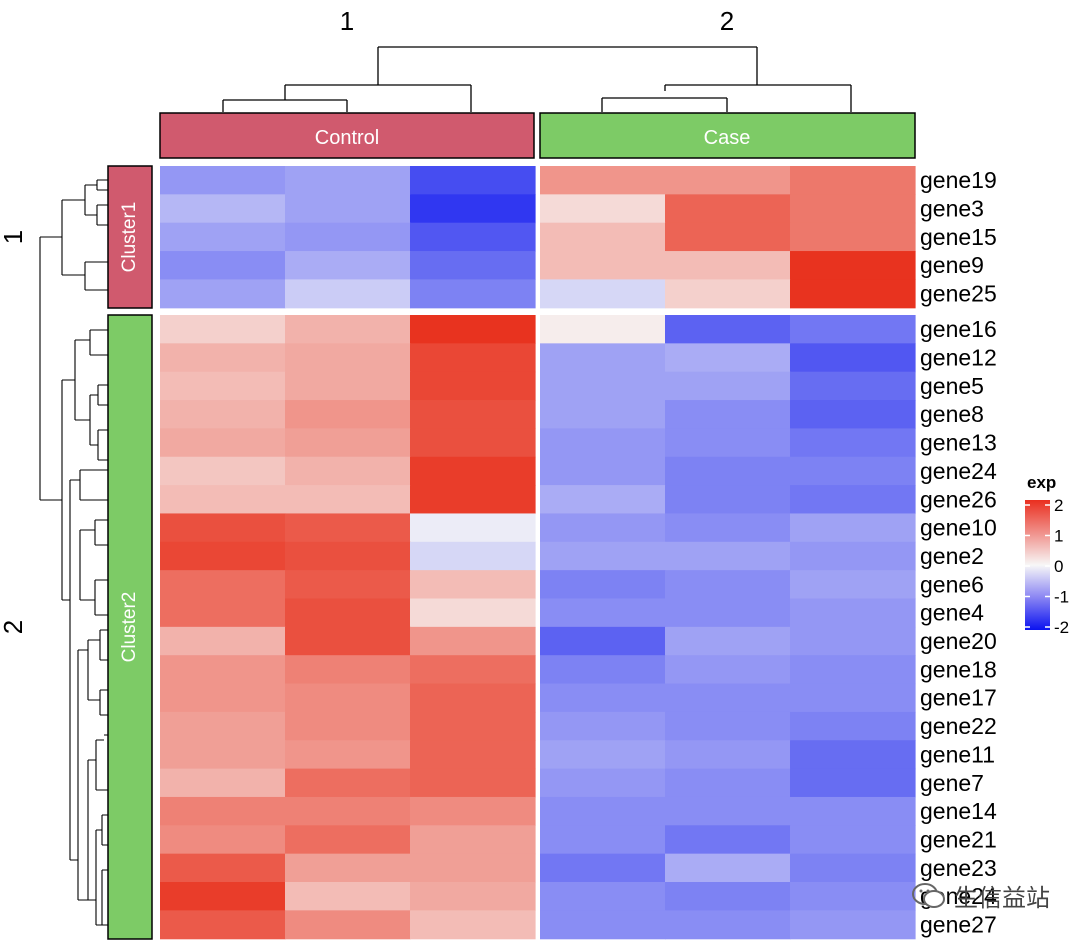 The height and width of the screenshot is (943, 1080). Describe the element at coordinates (129, 237) in the screenshot. I see `row-annotation-cluster1-label: Cluster1` at that location.